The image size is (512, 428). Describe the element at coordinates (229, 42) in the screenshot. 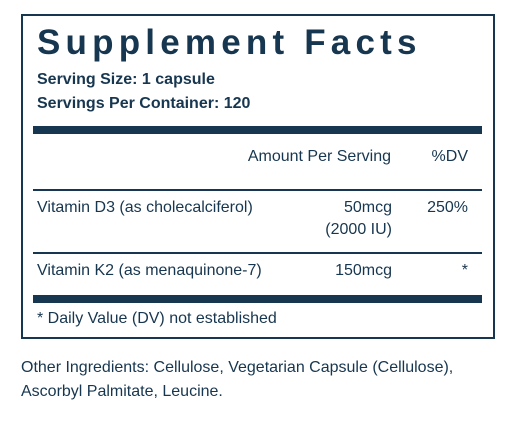

I see `panel-title: Supplement Facts` at that location.